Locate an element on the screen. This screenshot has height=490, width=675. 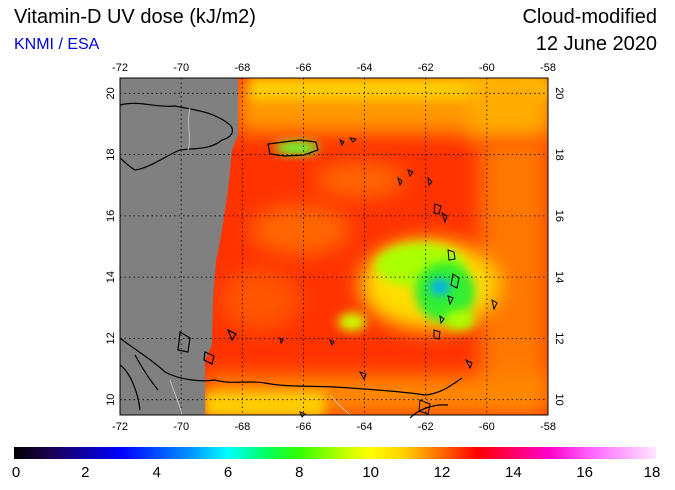
colorbar-label: 14 is located at coordinates (513, 472).